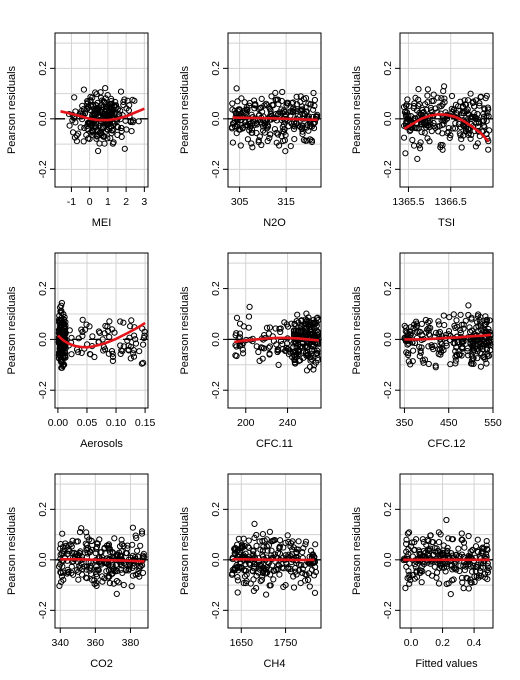  I want to click on y-tick-label: 0.0, so click(43, 339).